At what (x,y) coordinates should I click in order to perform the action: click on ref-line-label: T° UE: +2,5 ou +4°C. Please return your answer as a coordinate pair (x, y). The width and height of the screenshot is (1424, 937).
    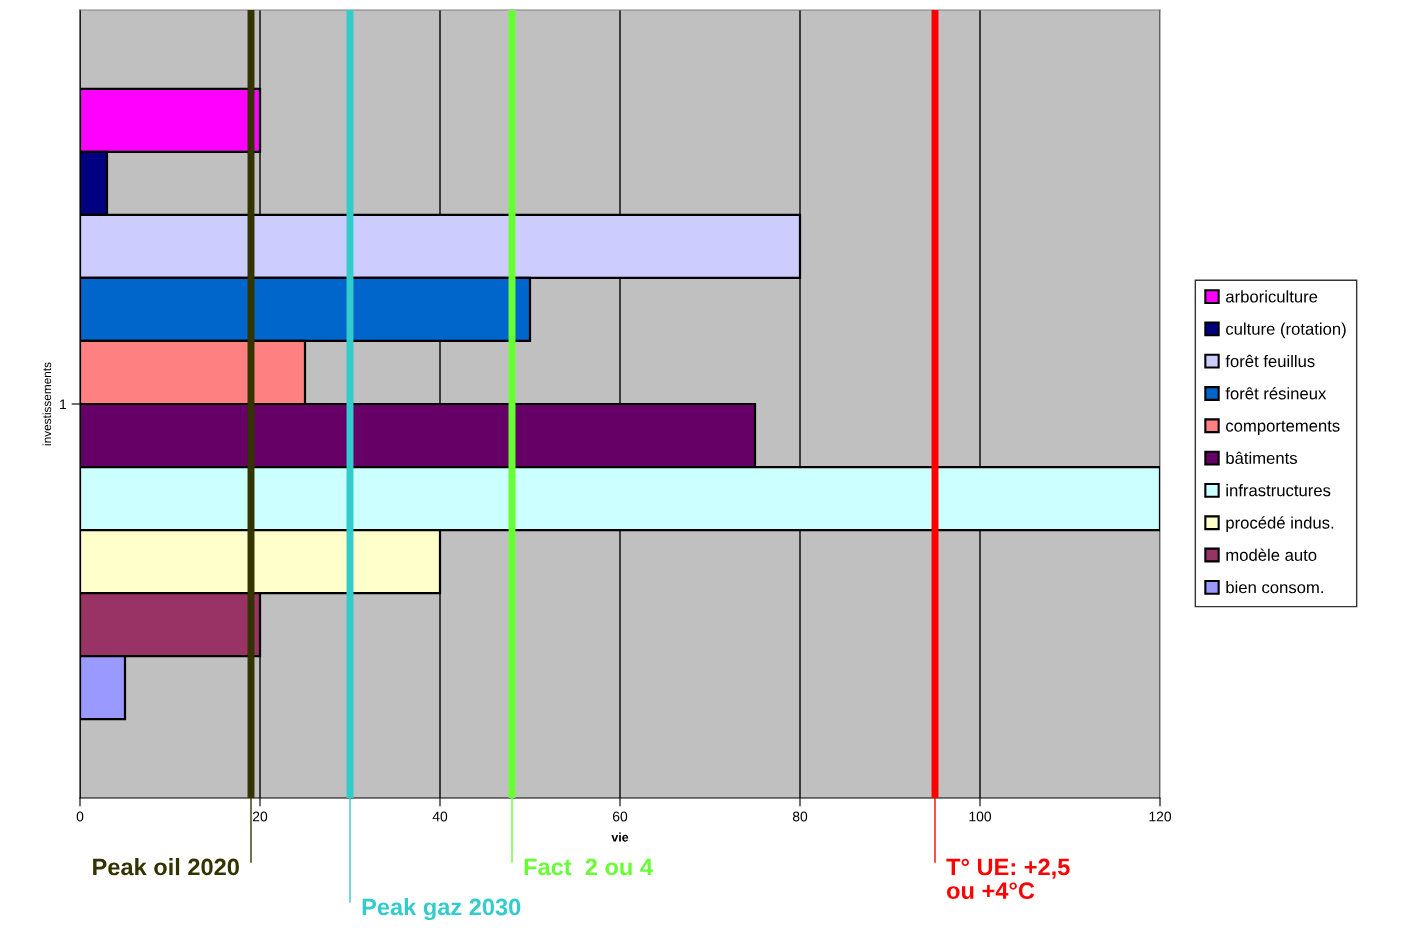
    Looking at the image, I should click on (1008, 879).